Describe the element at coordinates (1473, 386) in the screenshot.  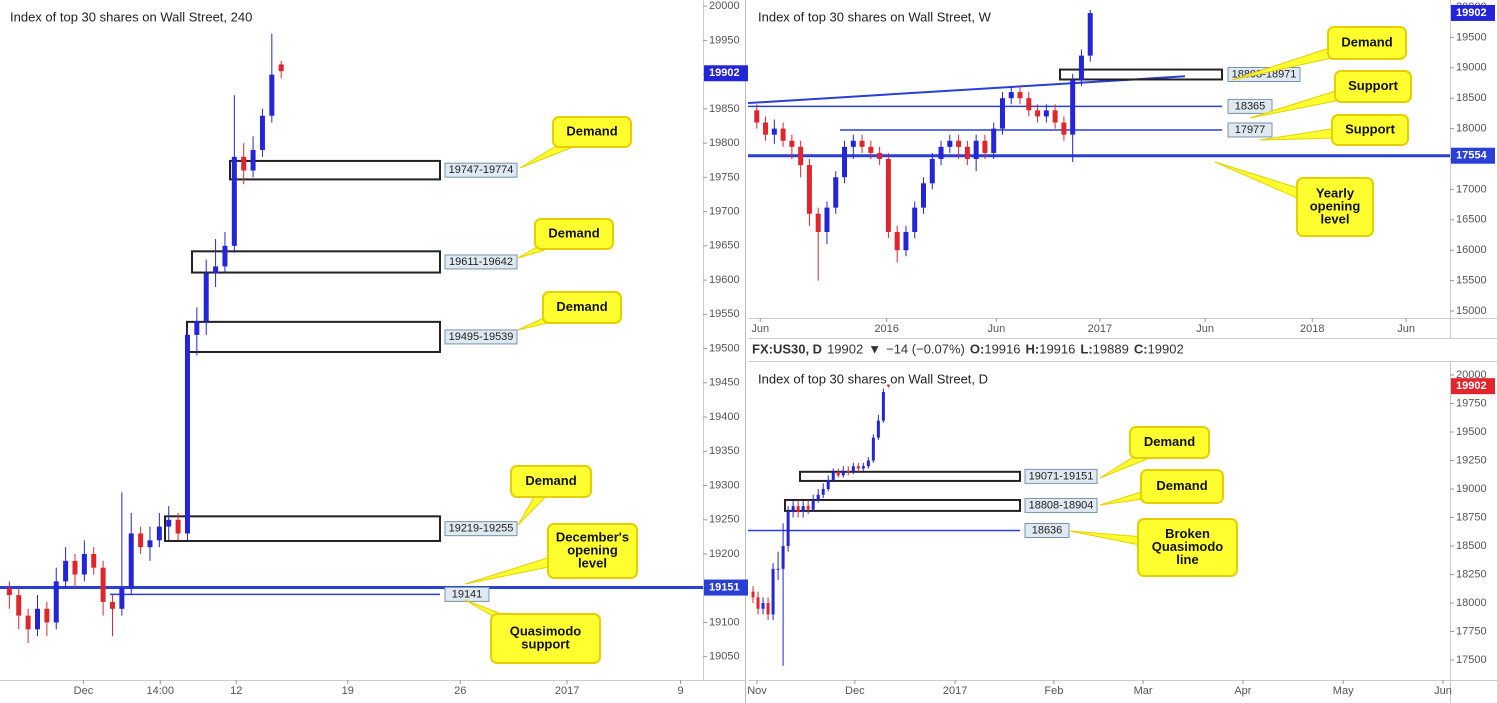
I see `last-price-box` at that location.